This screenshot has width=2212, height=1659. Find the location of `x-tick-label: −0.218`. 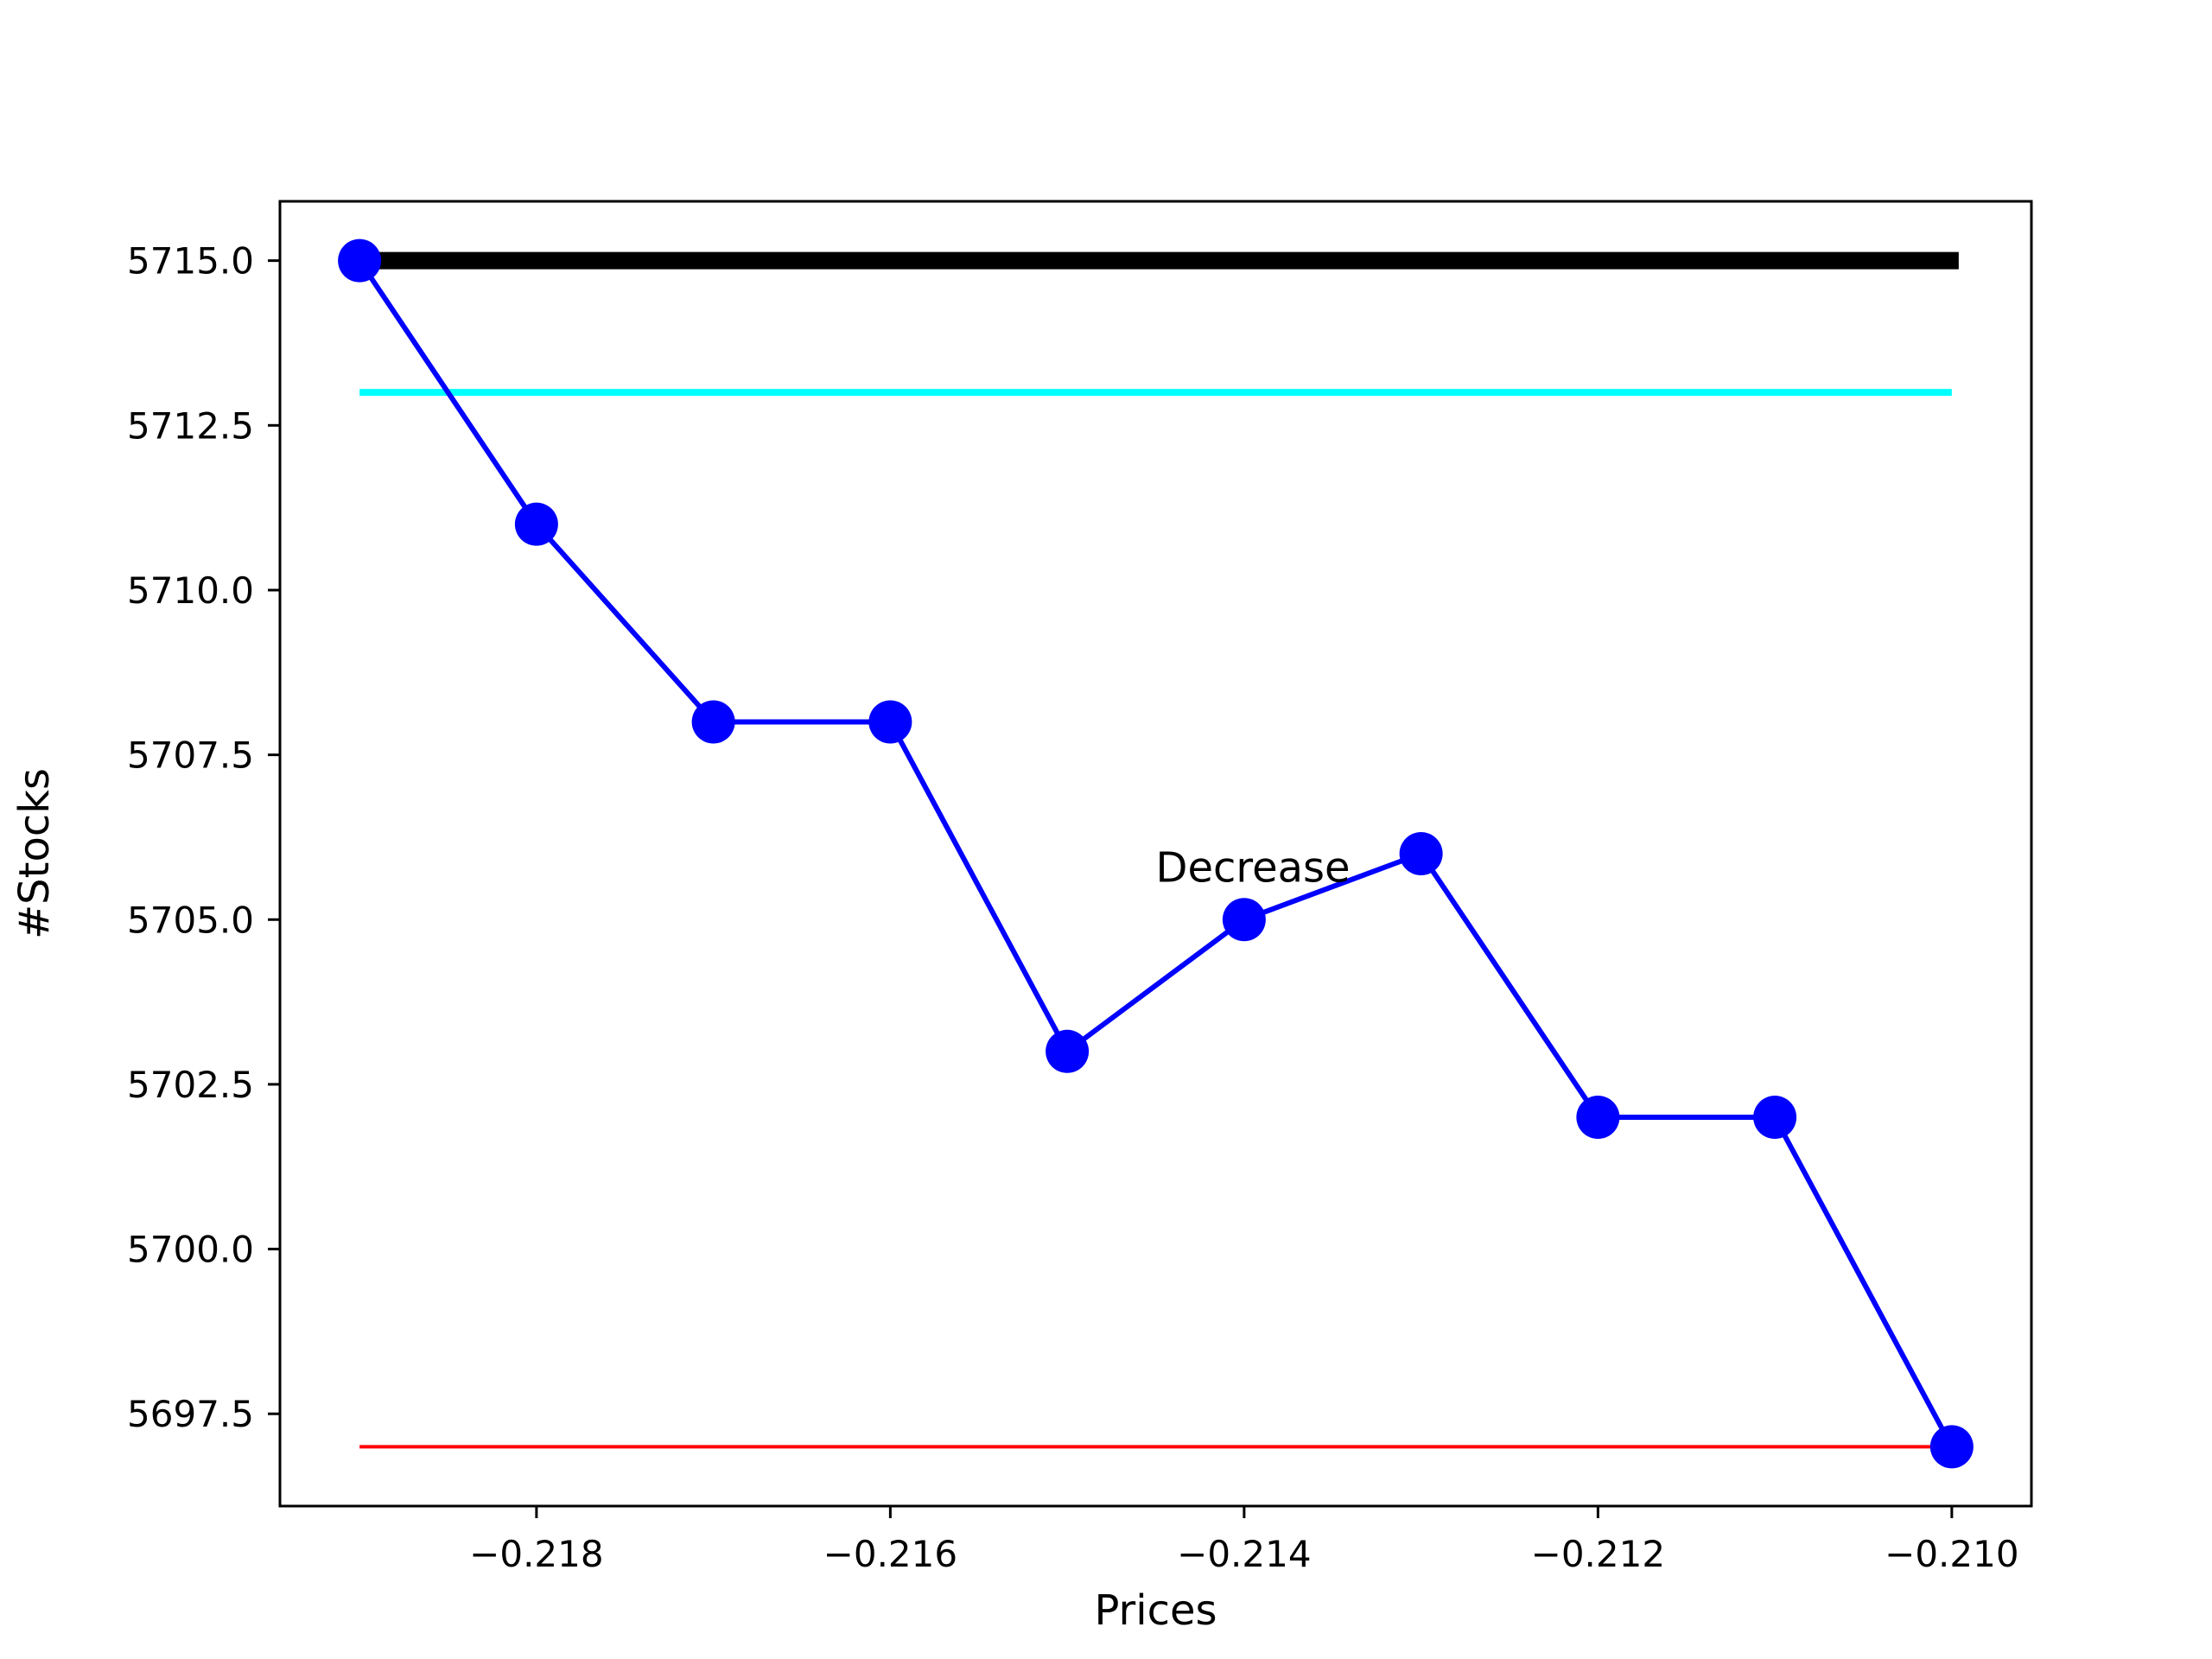

x-tick-label: −0.218 is located at coordinates (536, 1554).